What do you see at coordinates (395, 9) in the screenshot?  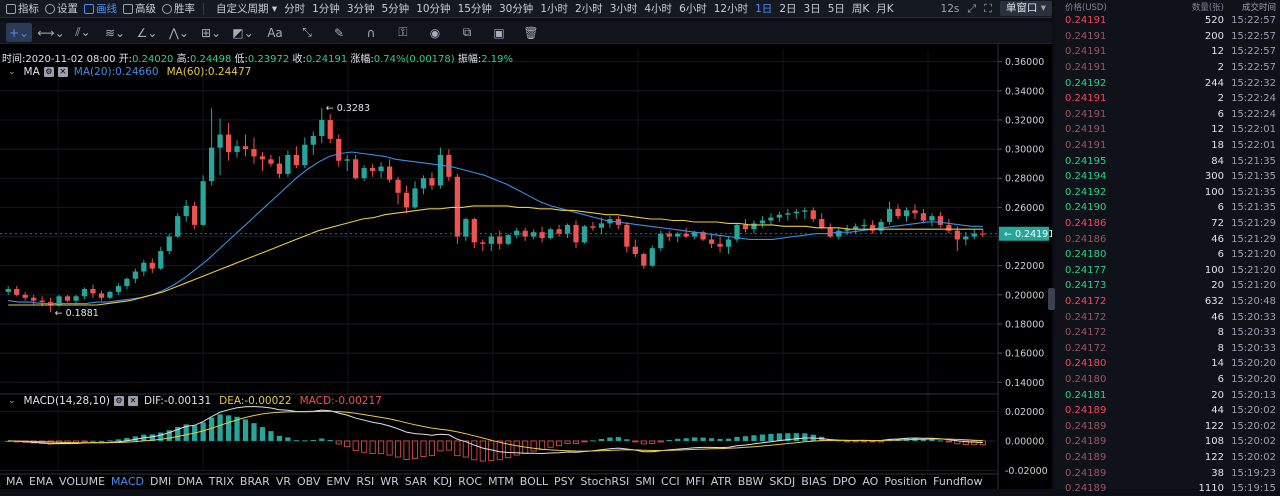 I see `period-3: 5分钟` at bounding box center [395, 9].